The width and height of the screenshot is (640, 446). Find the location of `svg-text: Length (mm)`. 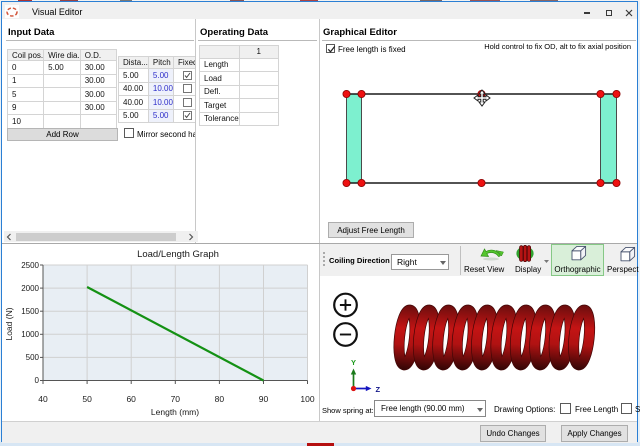

svg-text: Length (mm) is located at coordinates (175, 412).